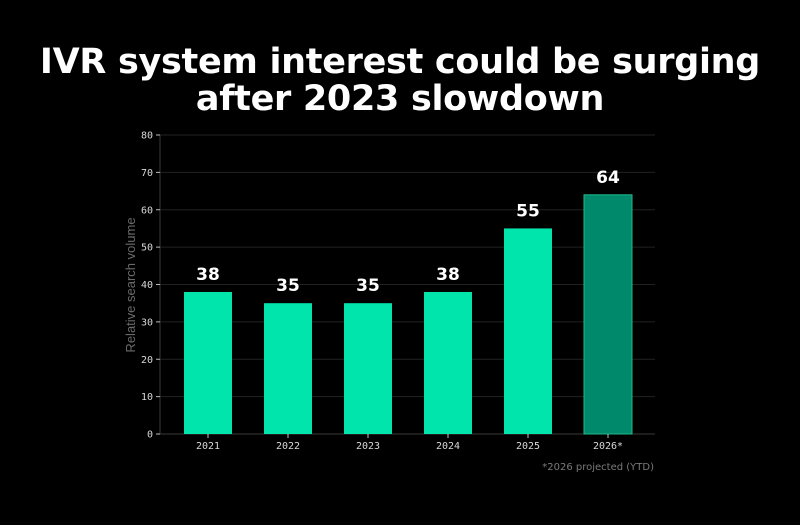  What do you see at coordinates (147, 248) in the screenshot?
I see `y-tick-label: 50` at bounding box center [147, 248].